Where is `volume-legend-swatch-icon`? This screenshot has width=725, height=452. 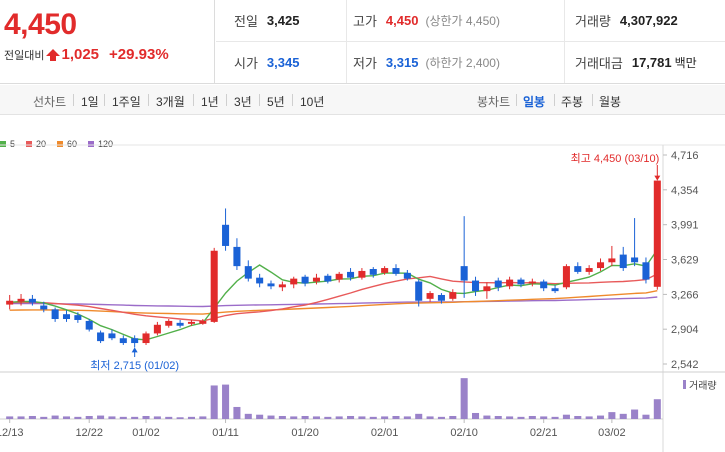
volume-legend-swatch-icon is located at coordinates (684, 384).